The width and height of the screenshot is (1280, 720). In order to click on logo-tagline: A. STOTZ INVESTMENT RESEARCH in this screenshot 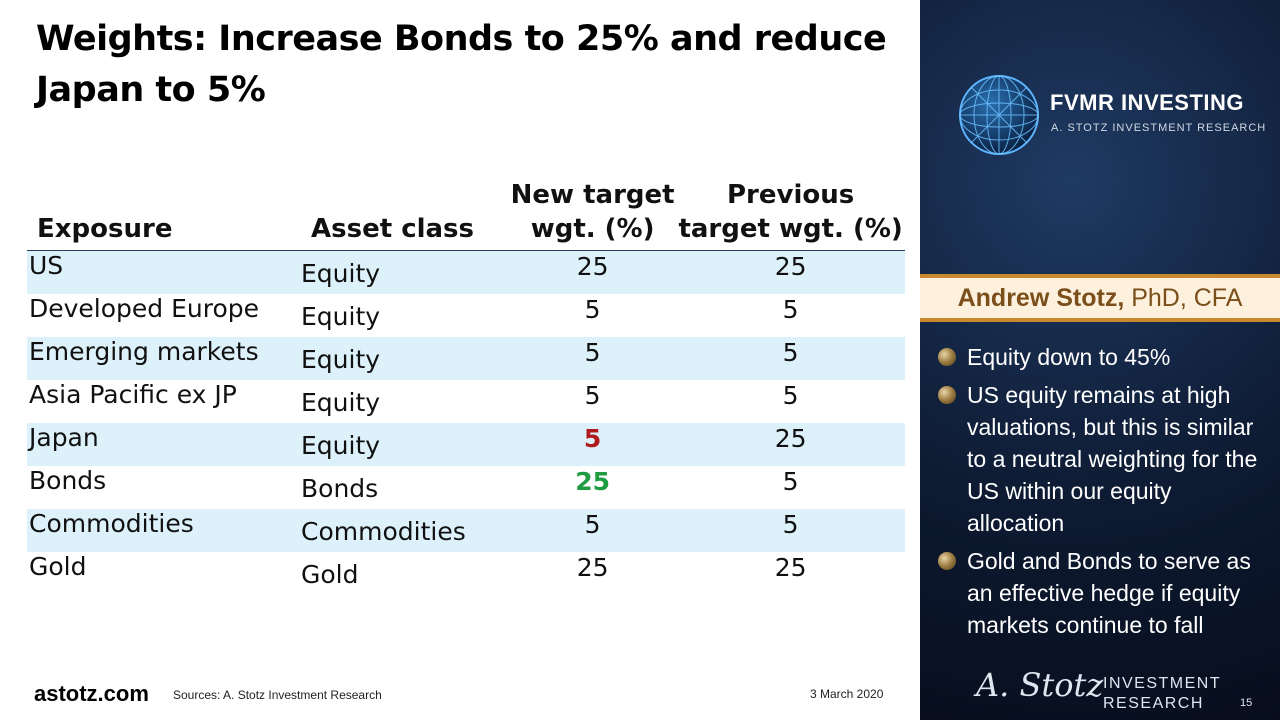, I will do `click(1159, 128)`.